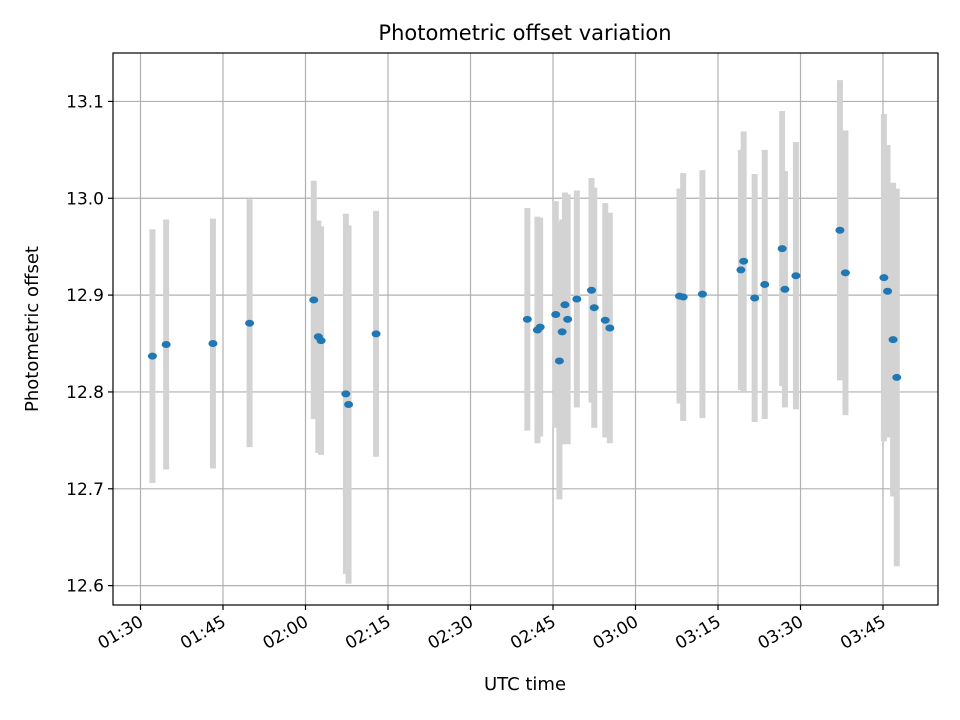 This screenshot has height=720, width=960. What do you see at coordinates (286, 633) in the screenshot?
I see `x-tick-label: 02:00` at bounding box center [286, 633].